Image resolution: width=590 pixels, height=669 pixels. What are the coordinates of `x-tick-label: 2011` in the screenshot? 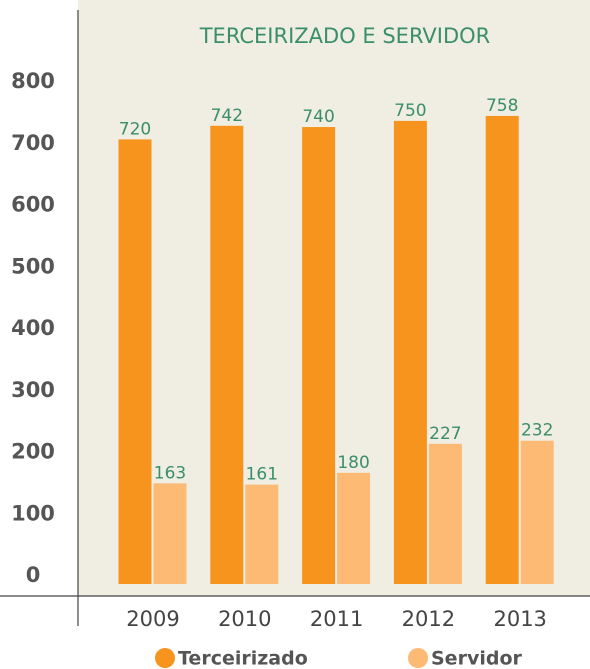 It's located at (336, 619).